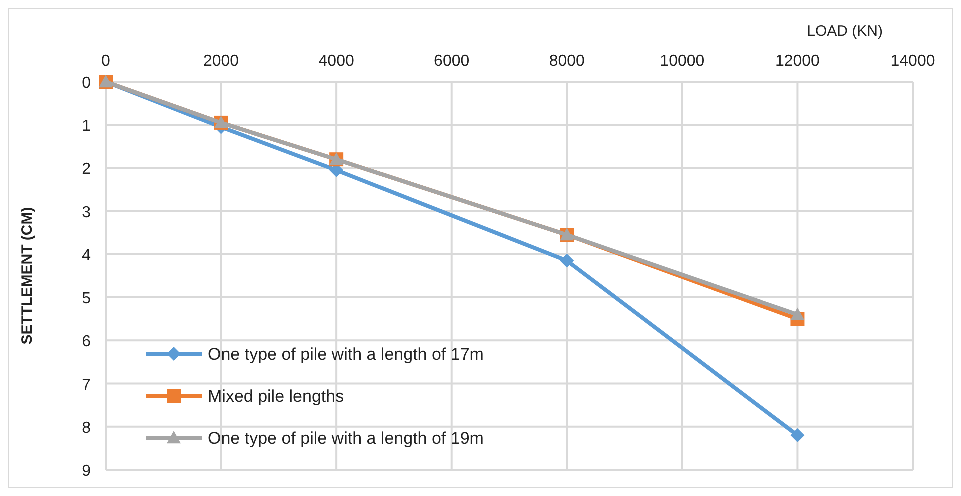 The width and height of the screenshot is (961, 496). I want to click on y-tick-label: 2, so click(87, 169).